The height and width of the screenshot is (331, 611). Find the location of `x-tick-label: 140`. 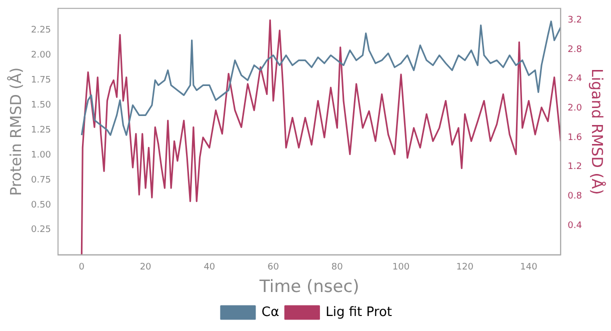

x-tick-label: 140 is located at coordinates (529, 267).